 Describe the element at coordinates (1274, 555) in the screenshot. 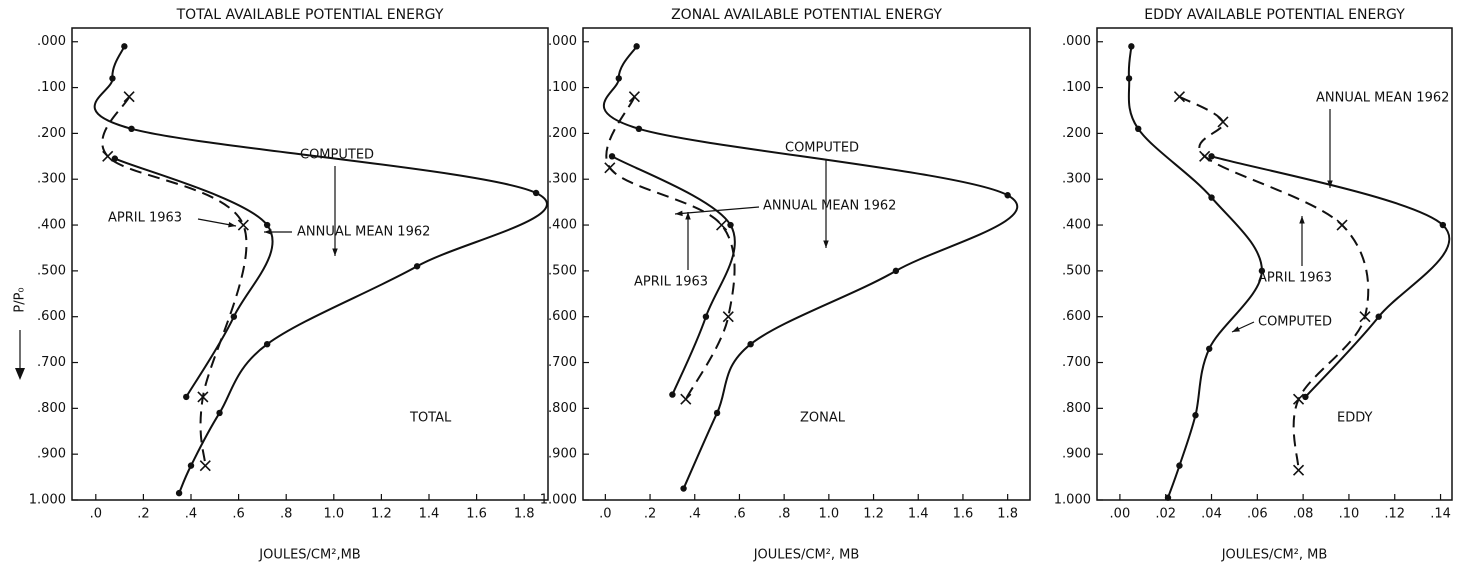

I see `x-axis-label: JOULES/CM², MB` at that location.